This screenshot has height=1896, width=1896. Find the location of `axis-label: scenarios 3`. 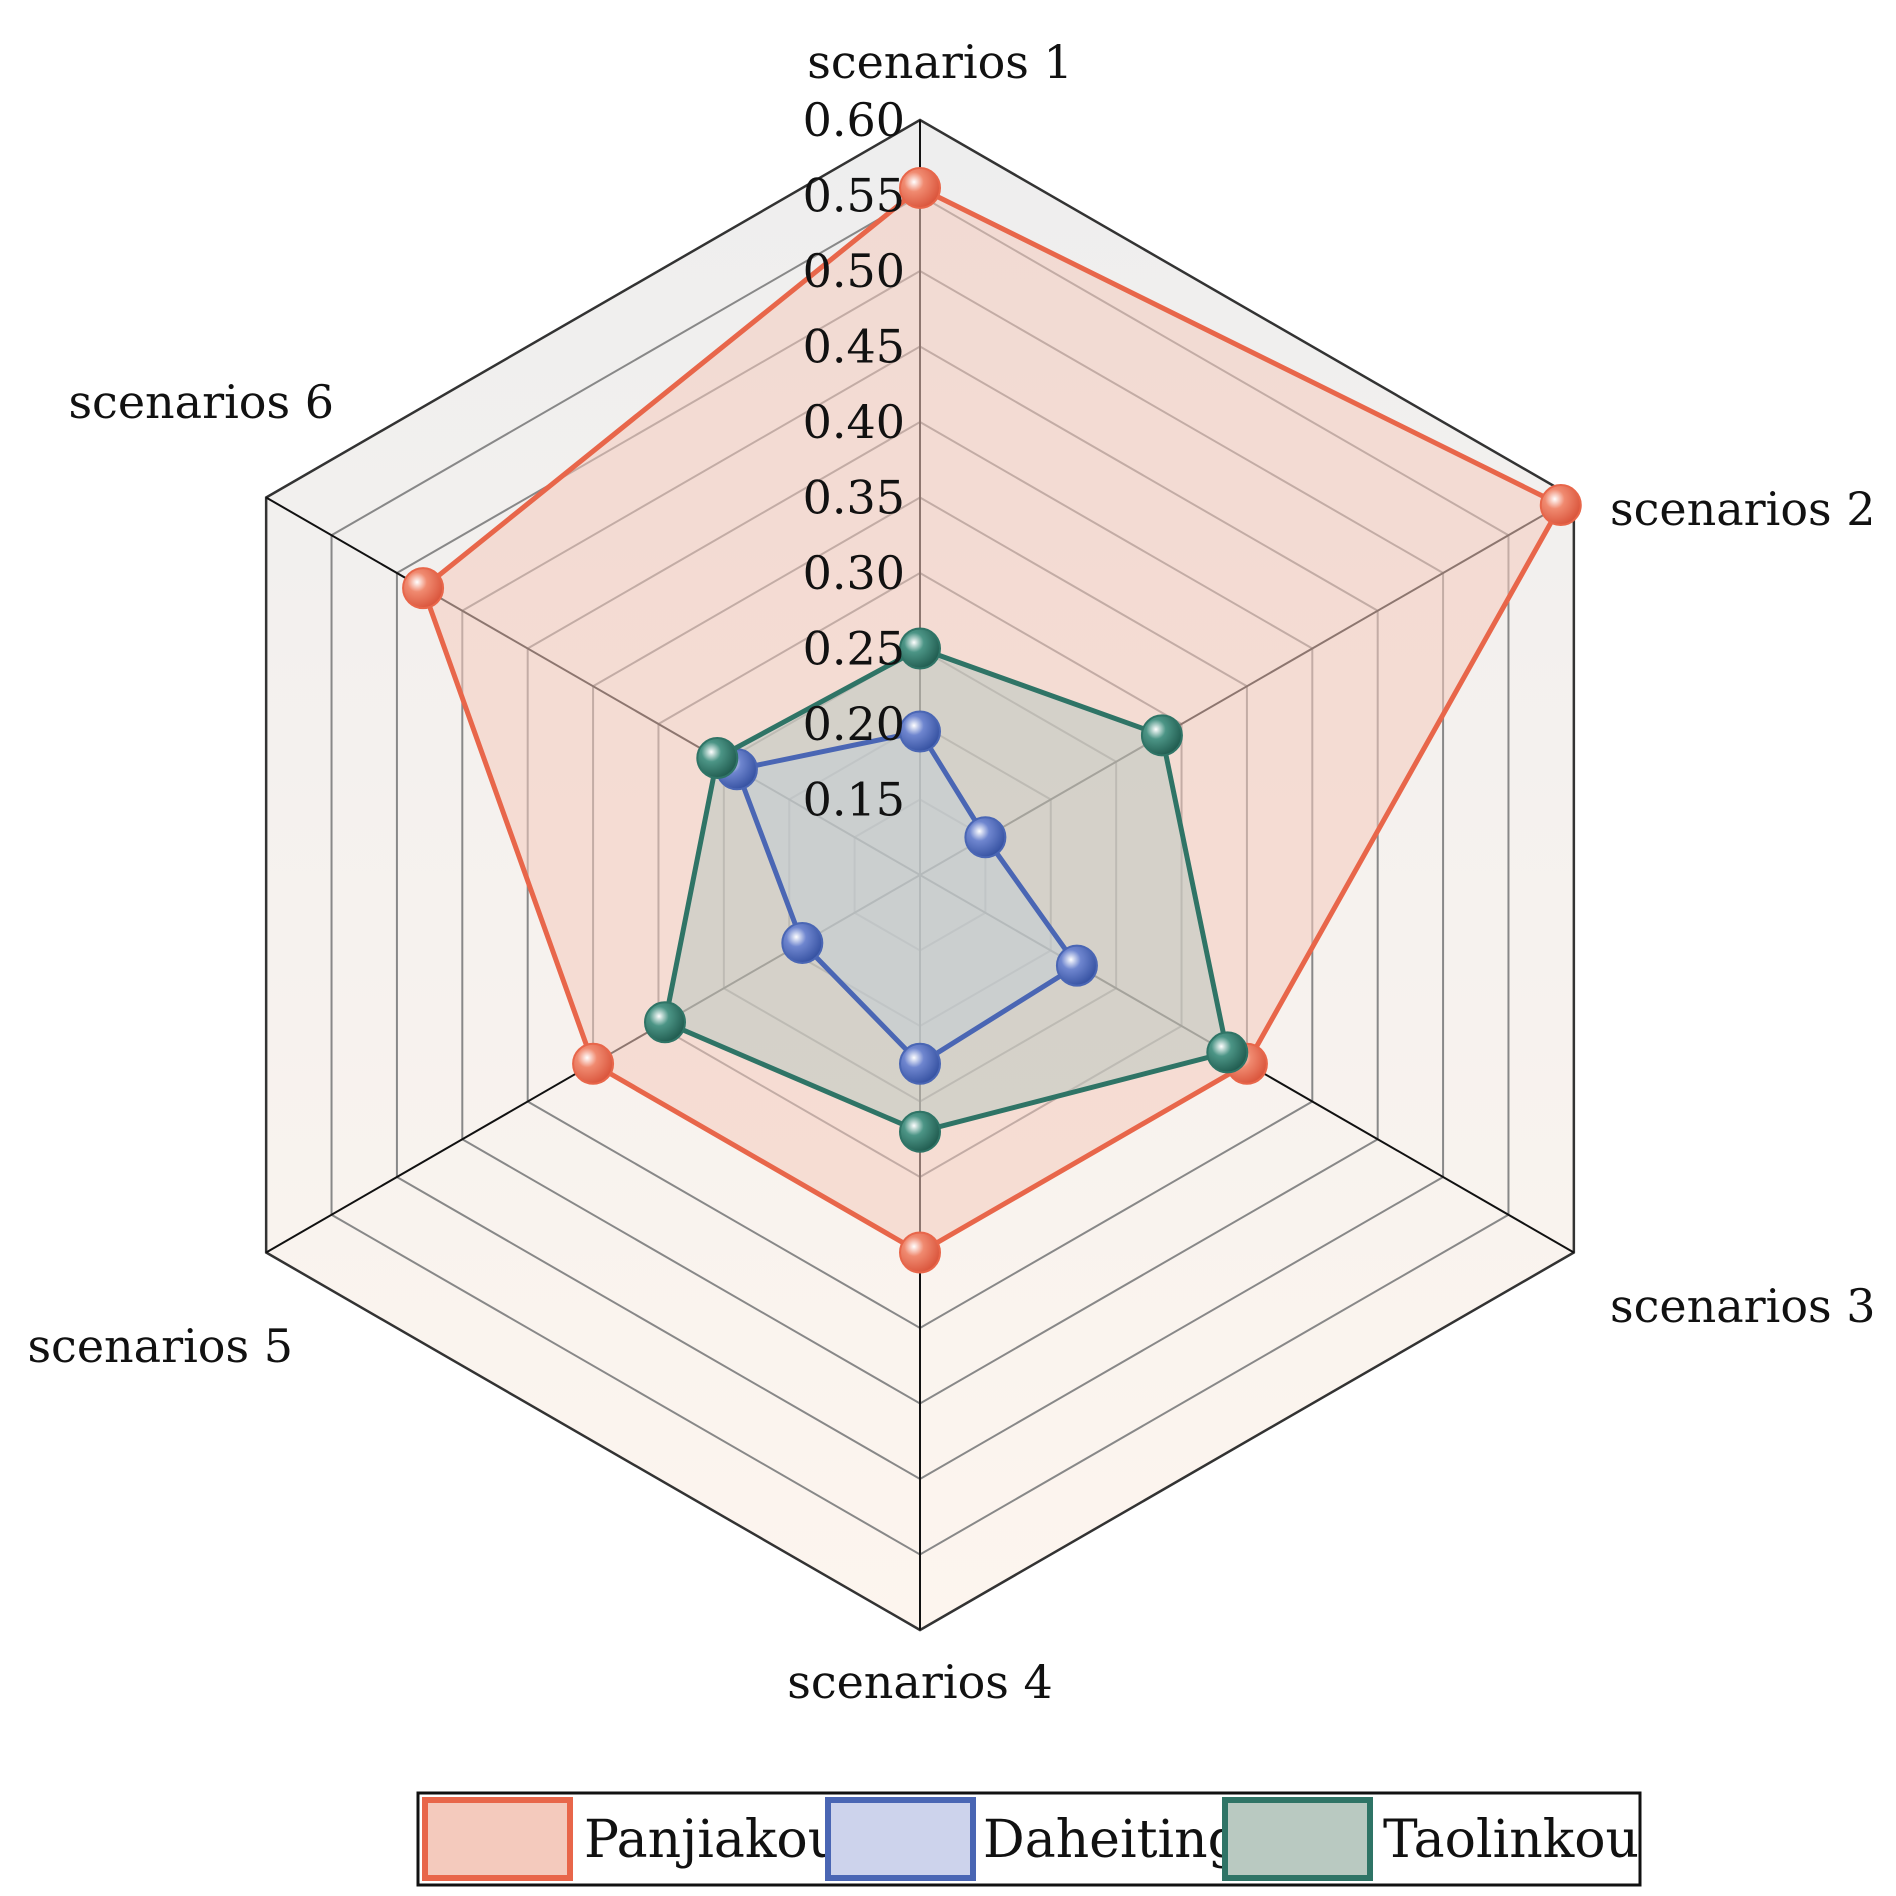

axis-label: scenarios 3 is located at coordinates (1743, 1306).